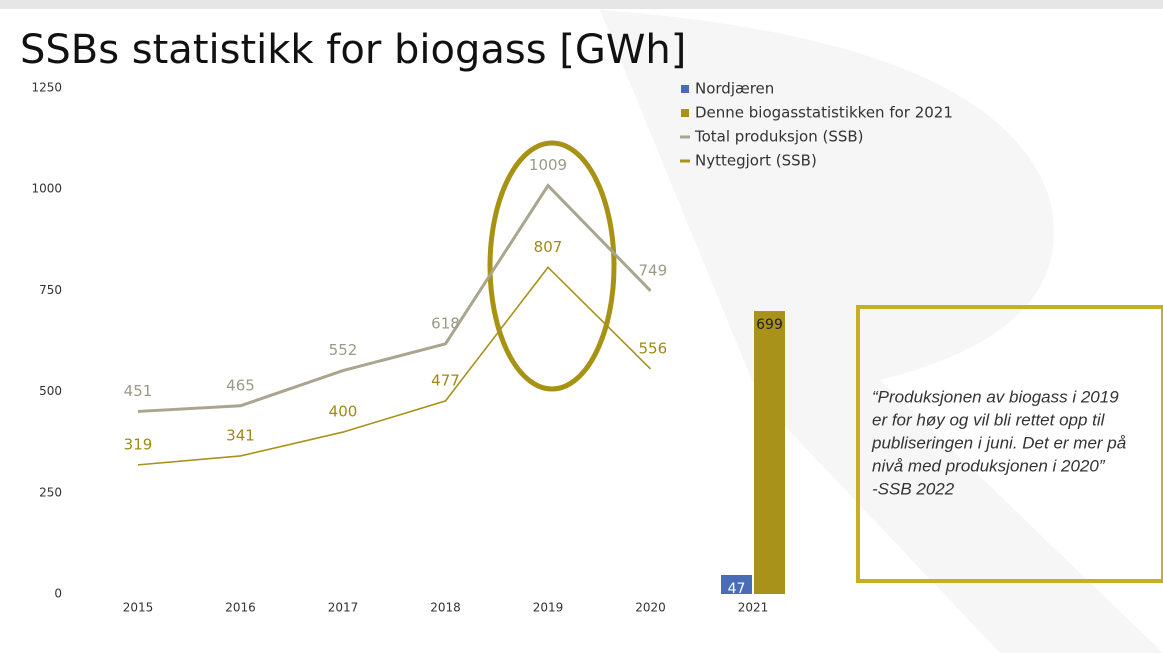 The image size is (1163, 653). I want to click on x-tick-label: 2018, so click(445, 608).